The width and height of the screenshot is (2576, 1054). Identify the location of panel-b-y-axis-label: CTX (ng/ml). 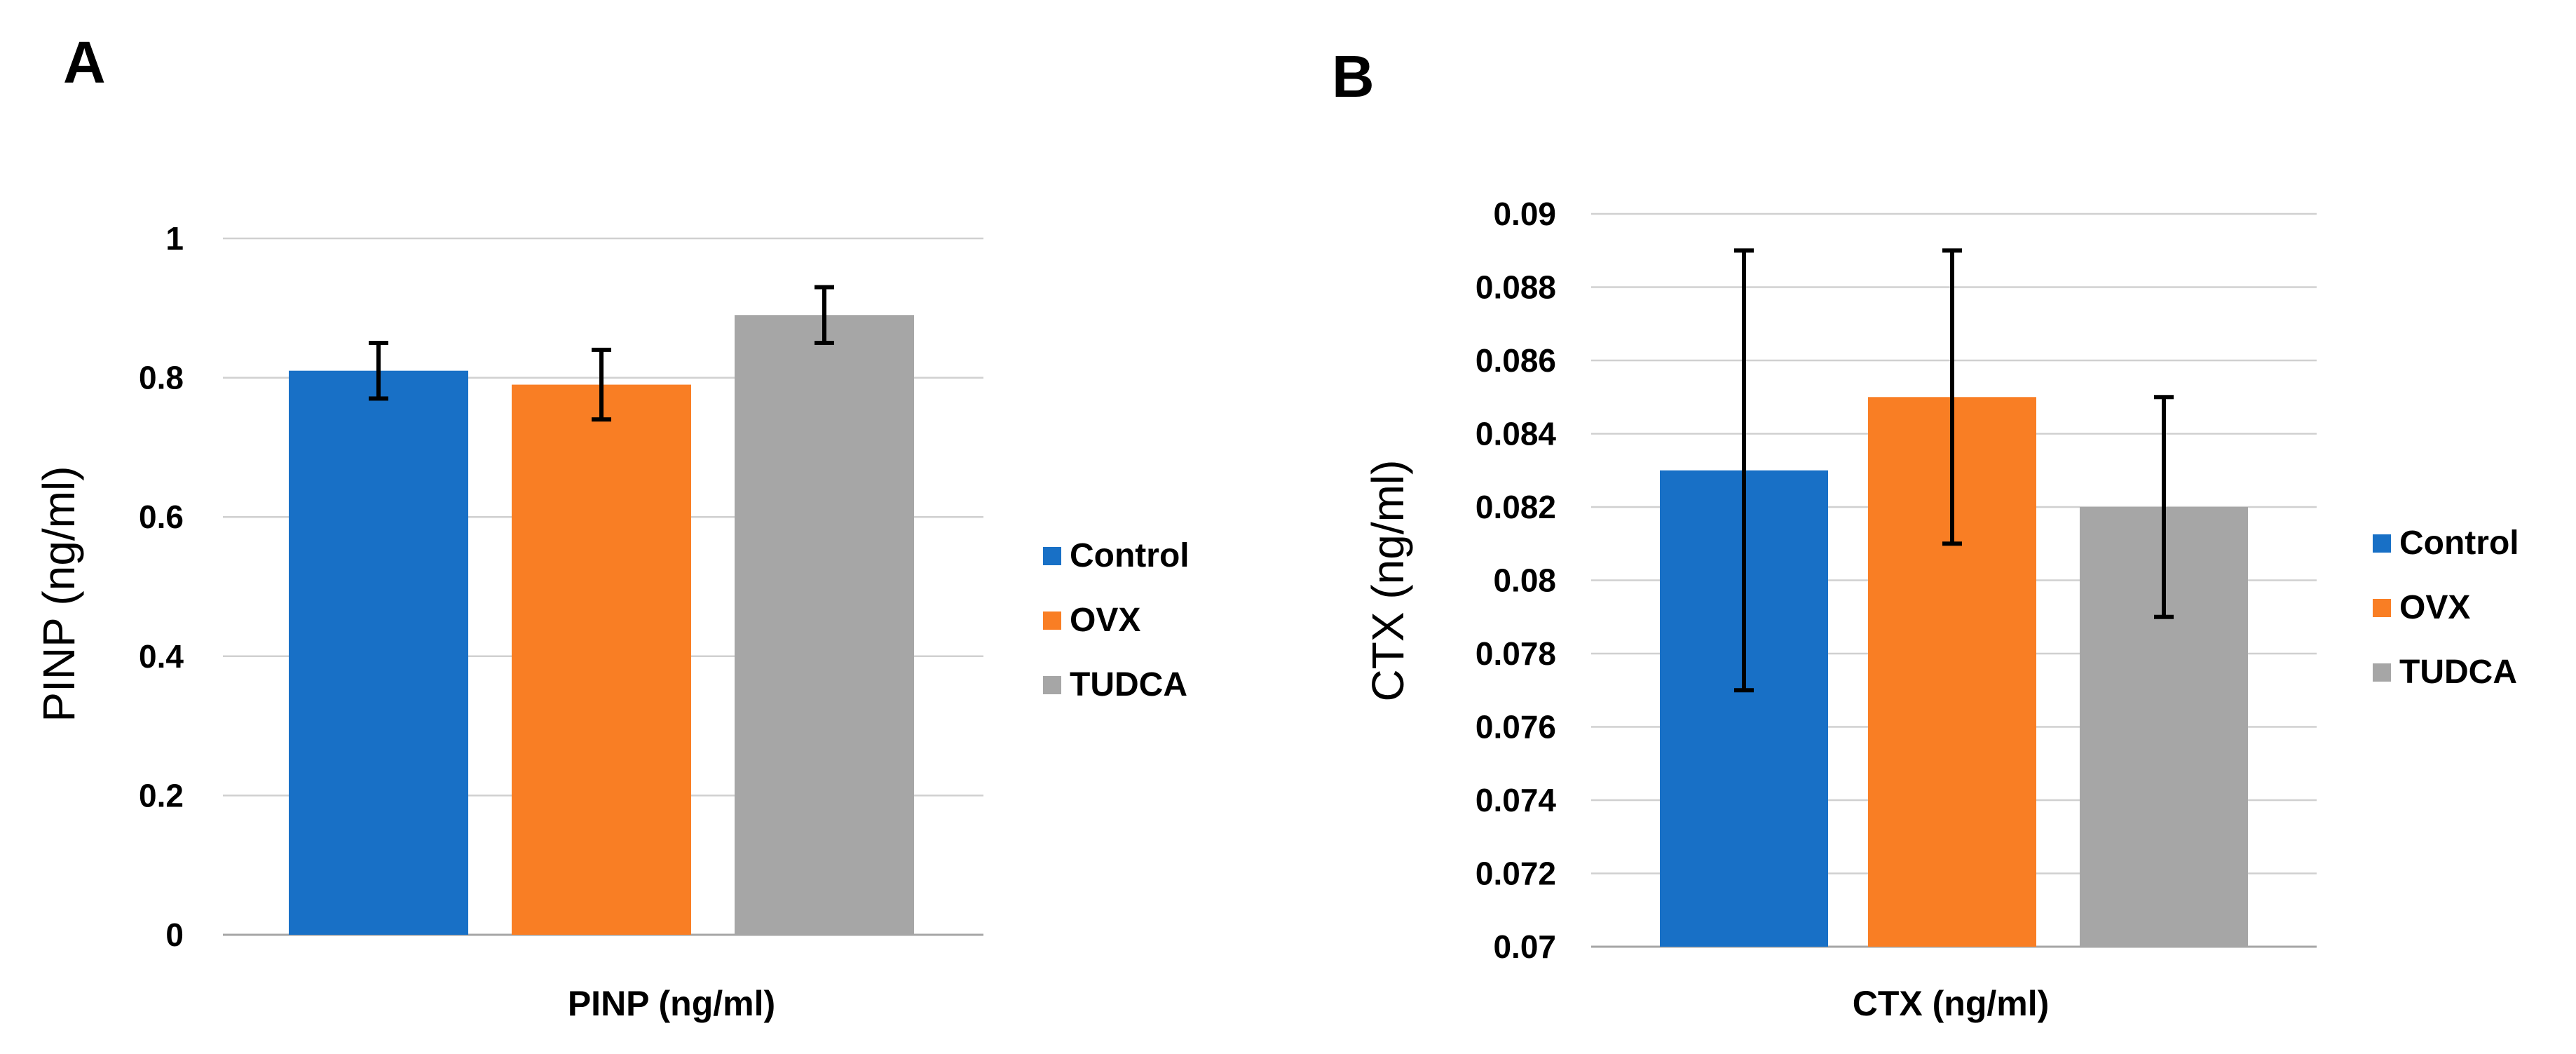
(1388, 581).